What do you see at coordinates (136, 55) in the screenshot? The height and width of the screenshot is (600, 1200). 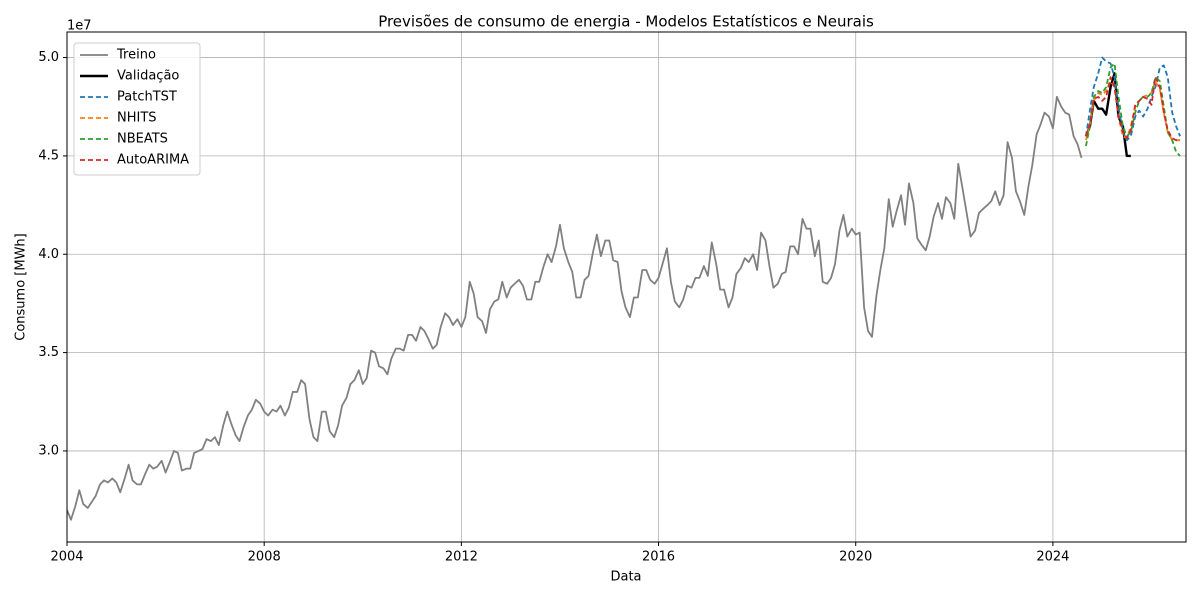 I see `legend-label: Treino` at bounding box center [136, 55].